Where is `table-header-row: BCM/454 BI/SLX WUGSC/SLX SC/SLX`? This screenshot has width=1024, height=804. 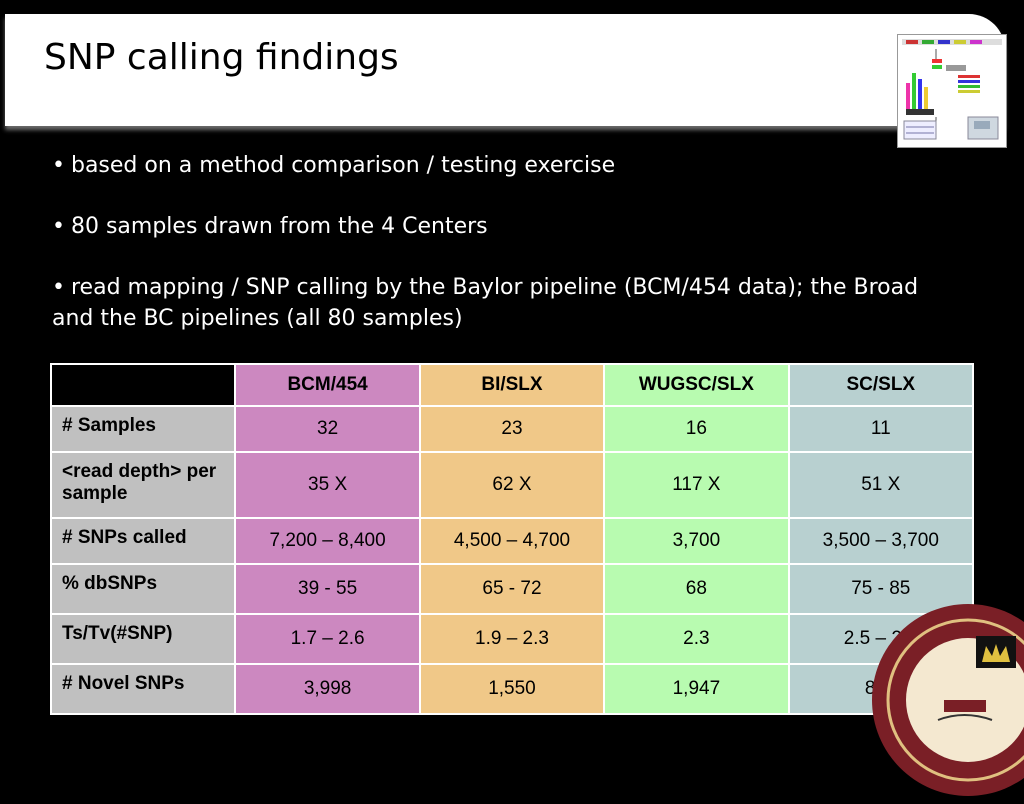
table-header-row: BCM/454 BI/SLX WUGSC/SLX SC/SLX is located at coordinates (512, 385).